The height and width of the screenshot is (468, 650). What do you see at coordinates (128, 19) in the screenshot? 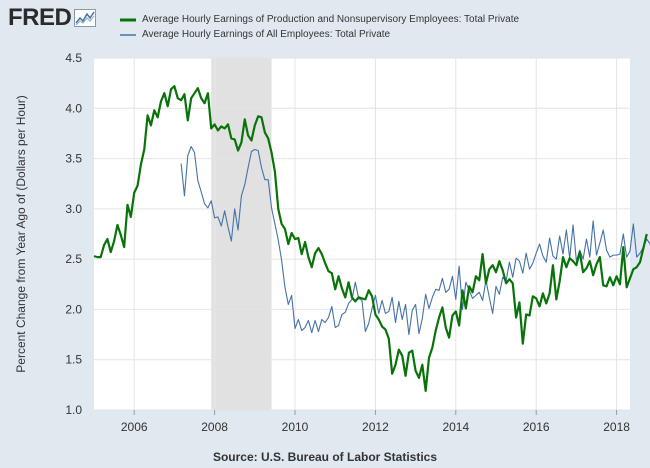
I see `legend-swatch-production` at bounding box center [128, 19].